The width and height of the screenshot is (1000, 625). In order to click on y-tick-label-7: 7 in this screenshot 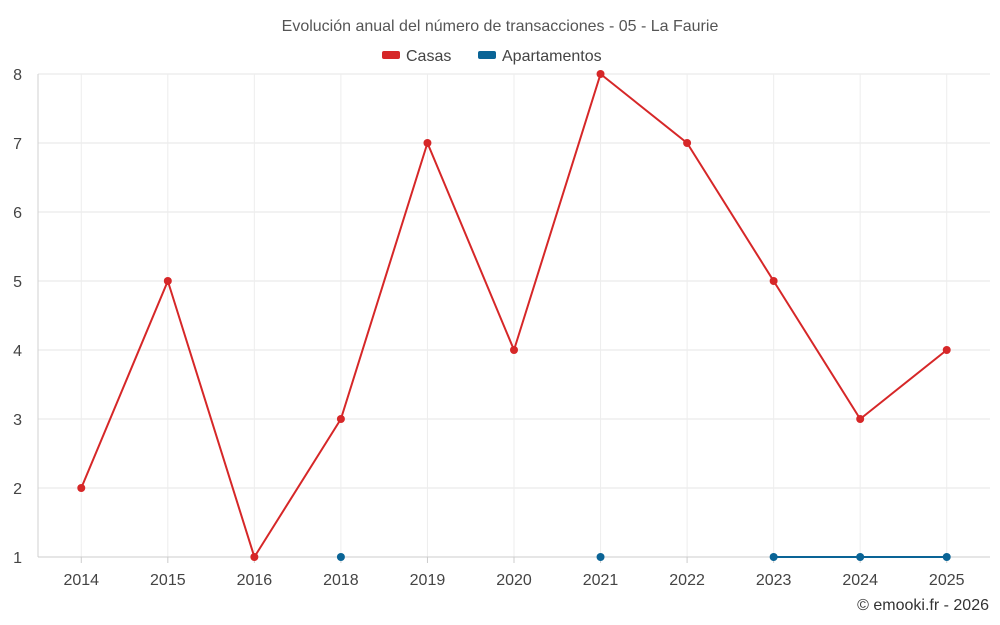, I will do `click(17, 144)`.